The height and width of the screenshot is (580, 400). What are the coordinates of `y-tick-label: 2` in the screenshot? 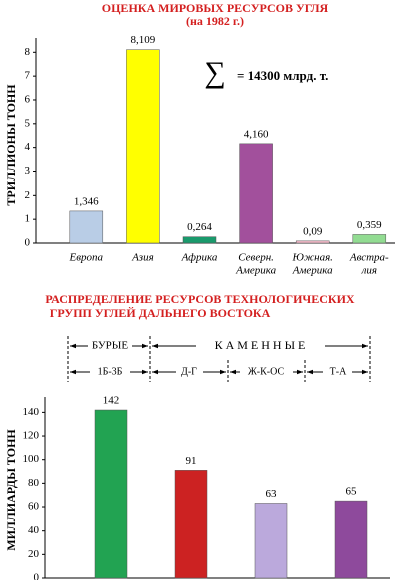 It's located at (28, 195).